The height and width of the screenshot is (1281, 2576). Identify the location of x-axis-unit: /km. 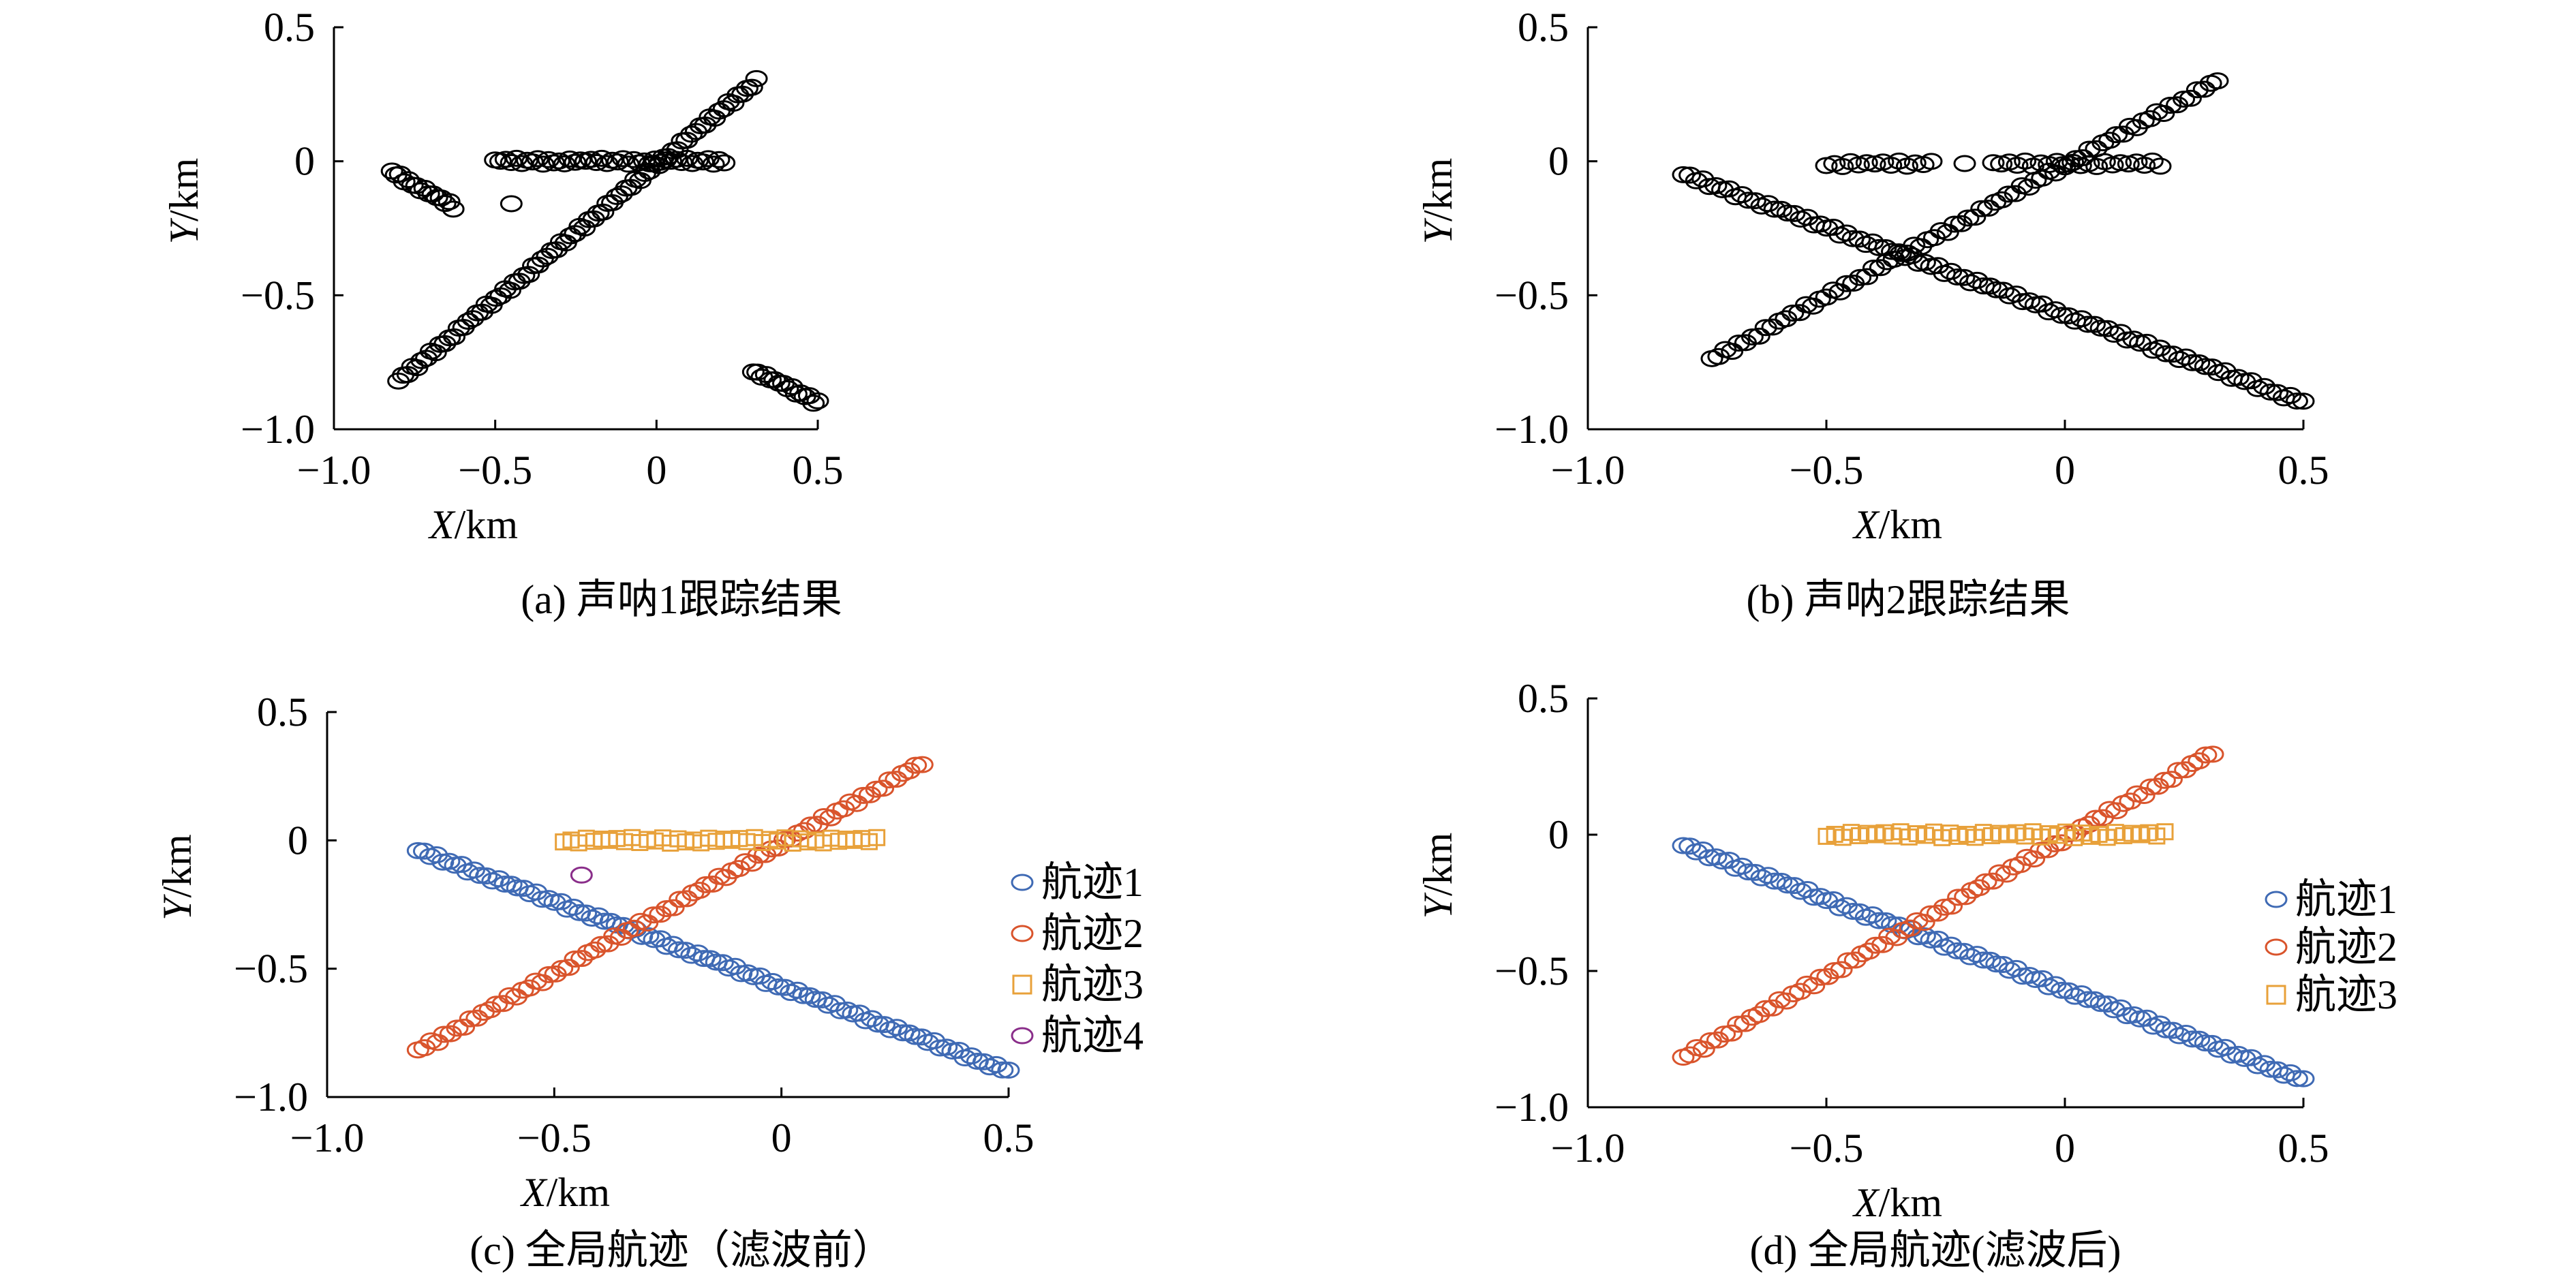
(486, 524).